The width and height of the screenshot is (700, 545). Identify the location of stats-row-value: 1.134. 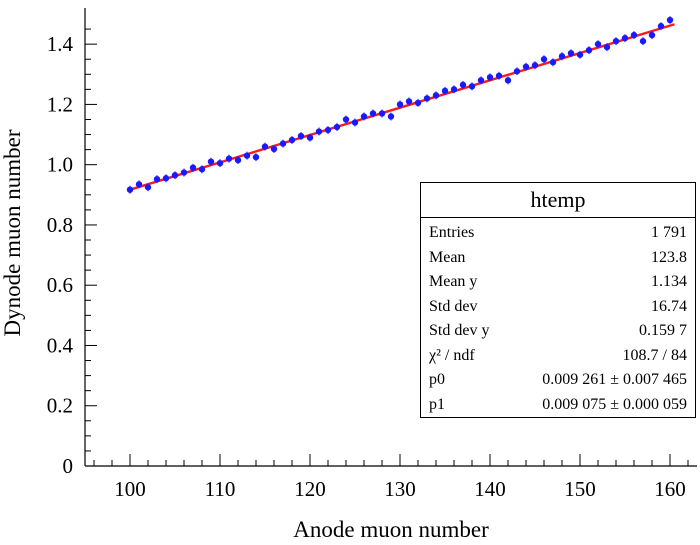
(669, 281).